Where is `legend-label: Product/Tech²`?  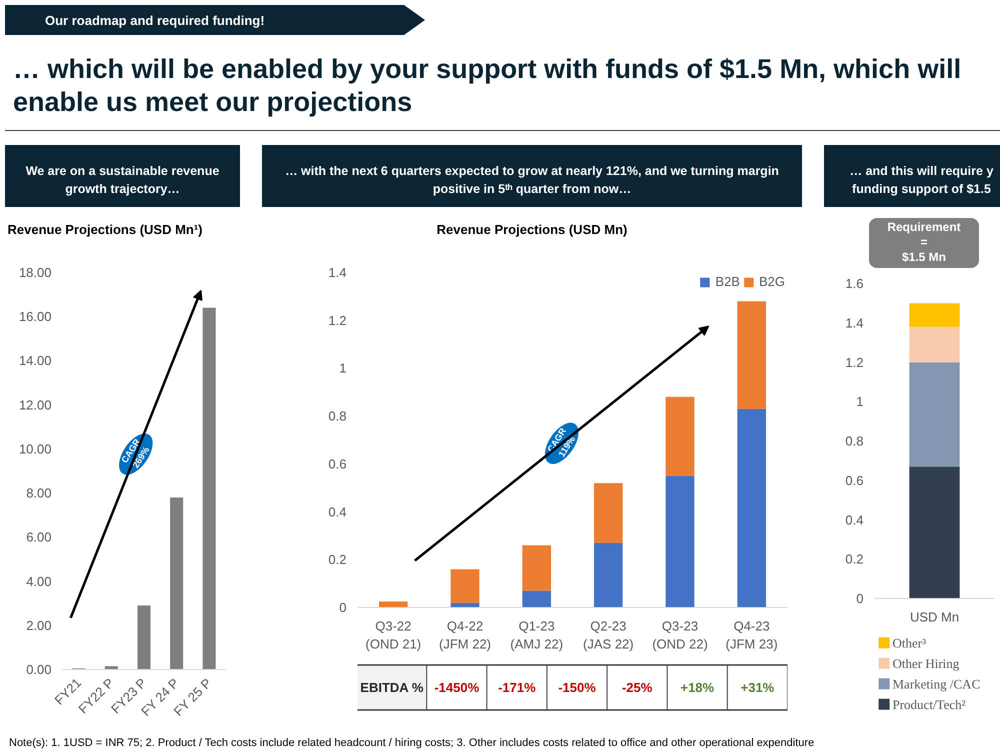
legend-label: Product/Tech² is located at coordinates (929, 704).